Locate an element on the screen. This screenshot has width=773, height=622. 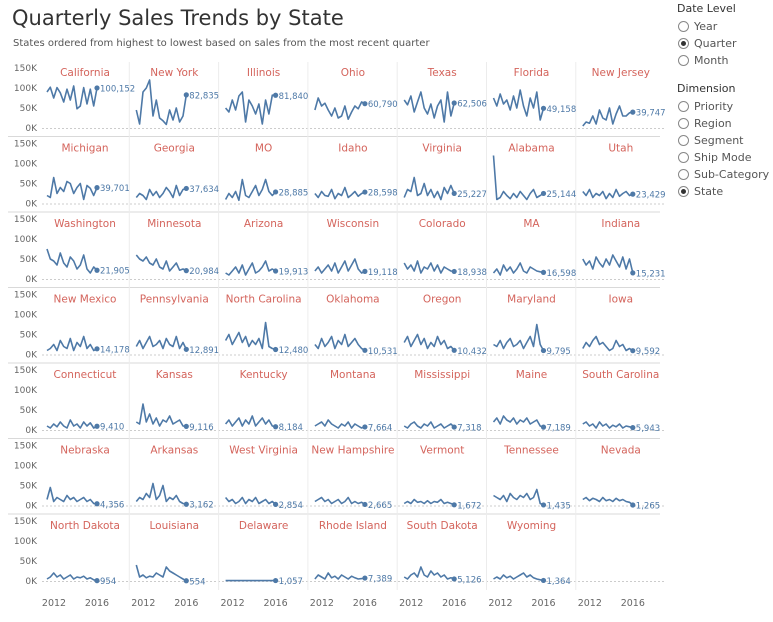
state-label: Vermont is located at coordinates (442, 451).